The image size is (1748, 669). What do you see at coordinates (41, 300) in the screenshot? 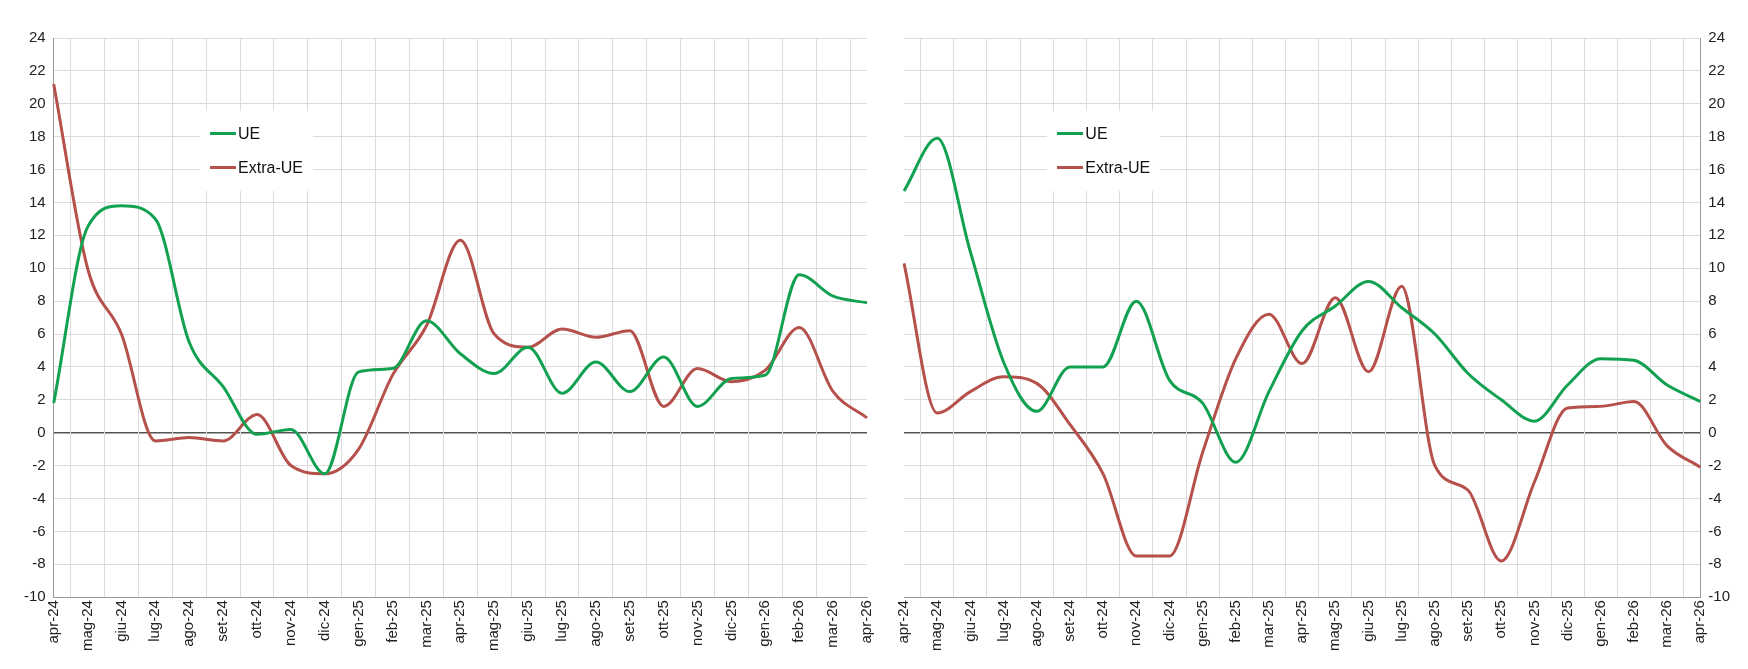
I see `y-tick-label: 8` at bounding box center [41, 300].